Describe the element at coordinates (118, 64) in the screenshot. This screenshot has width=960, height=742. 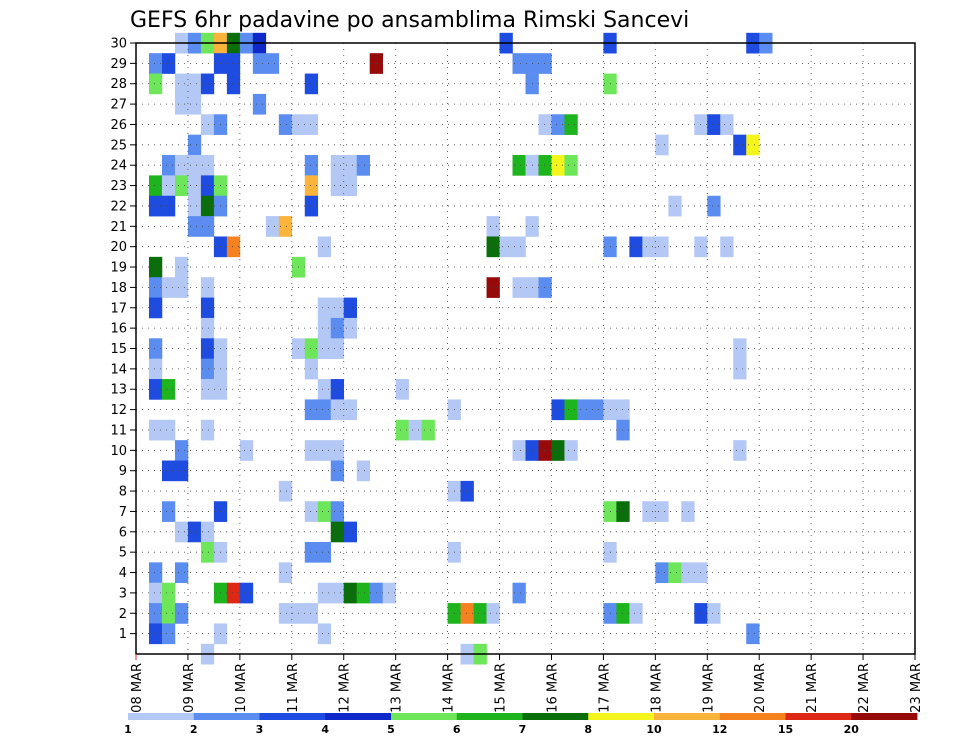
I see `y-tick-label: 29` at that location.